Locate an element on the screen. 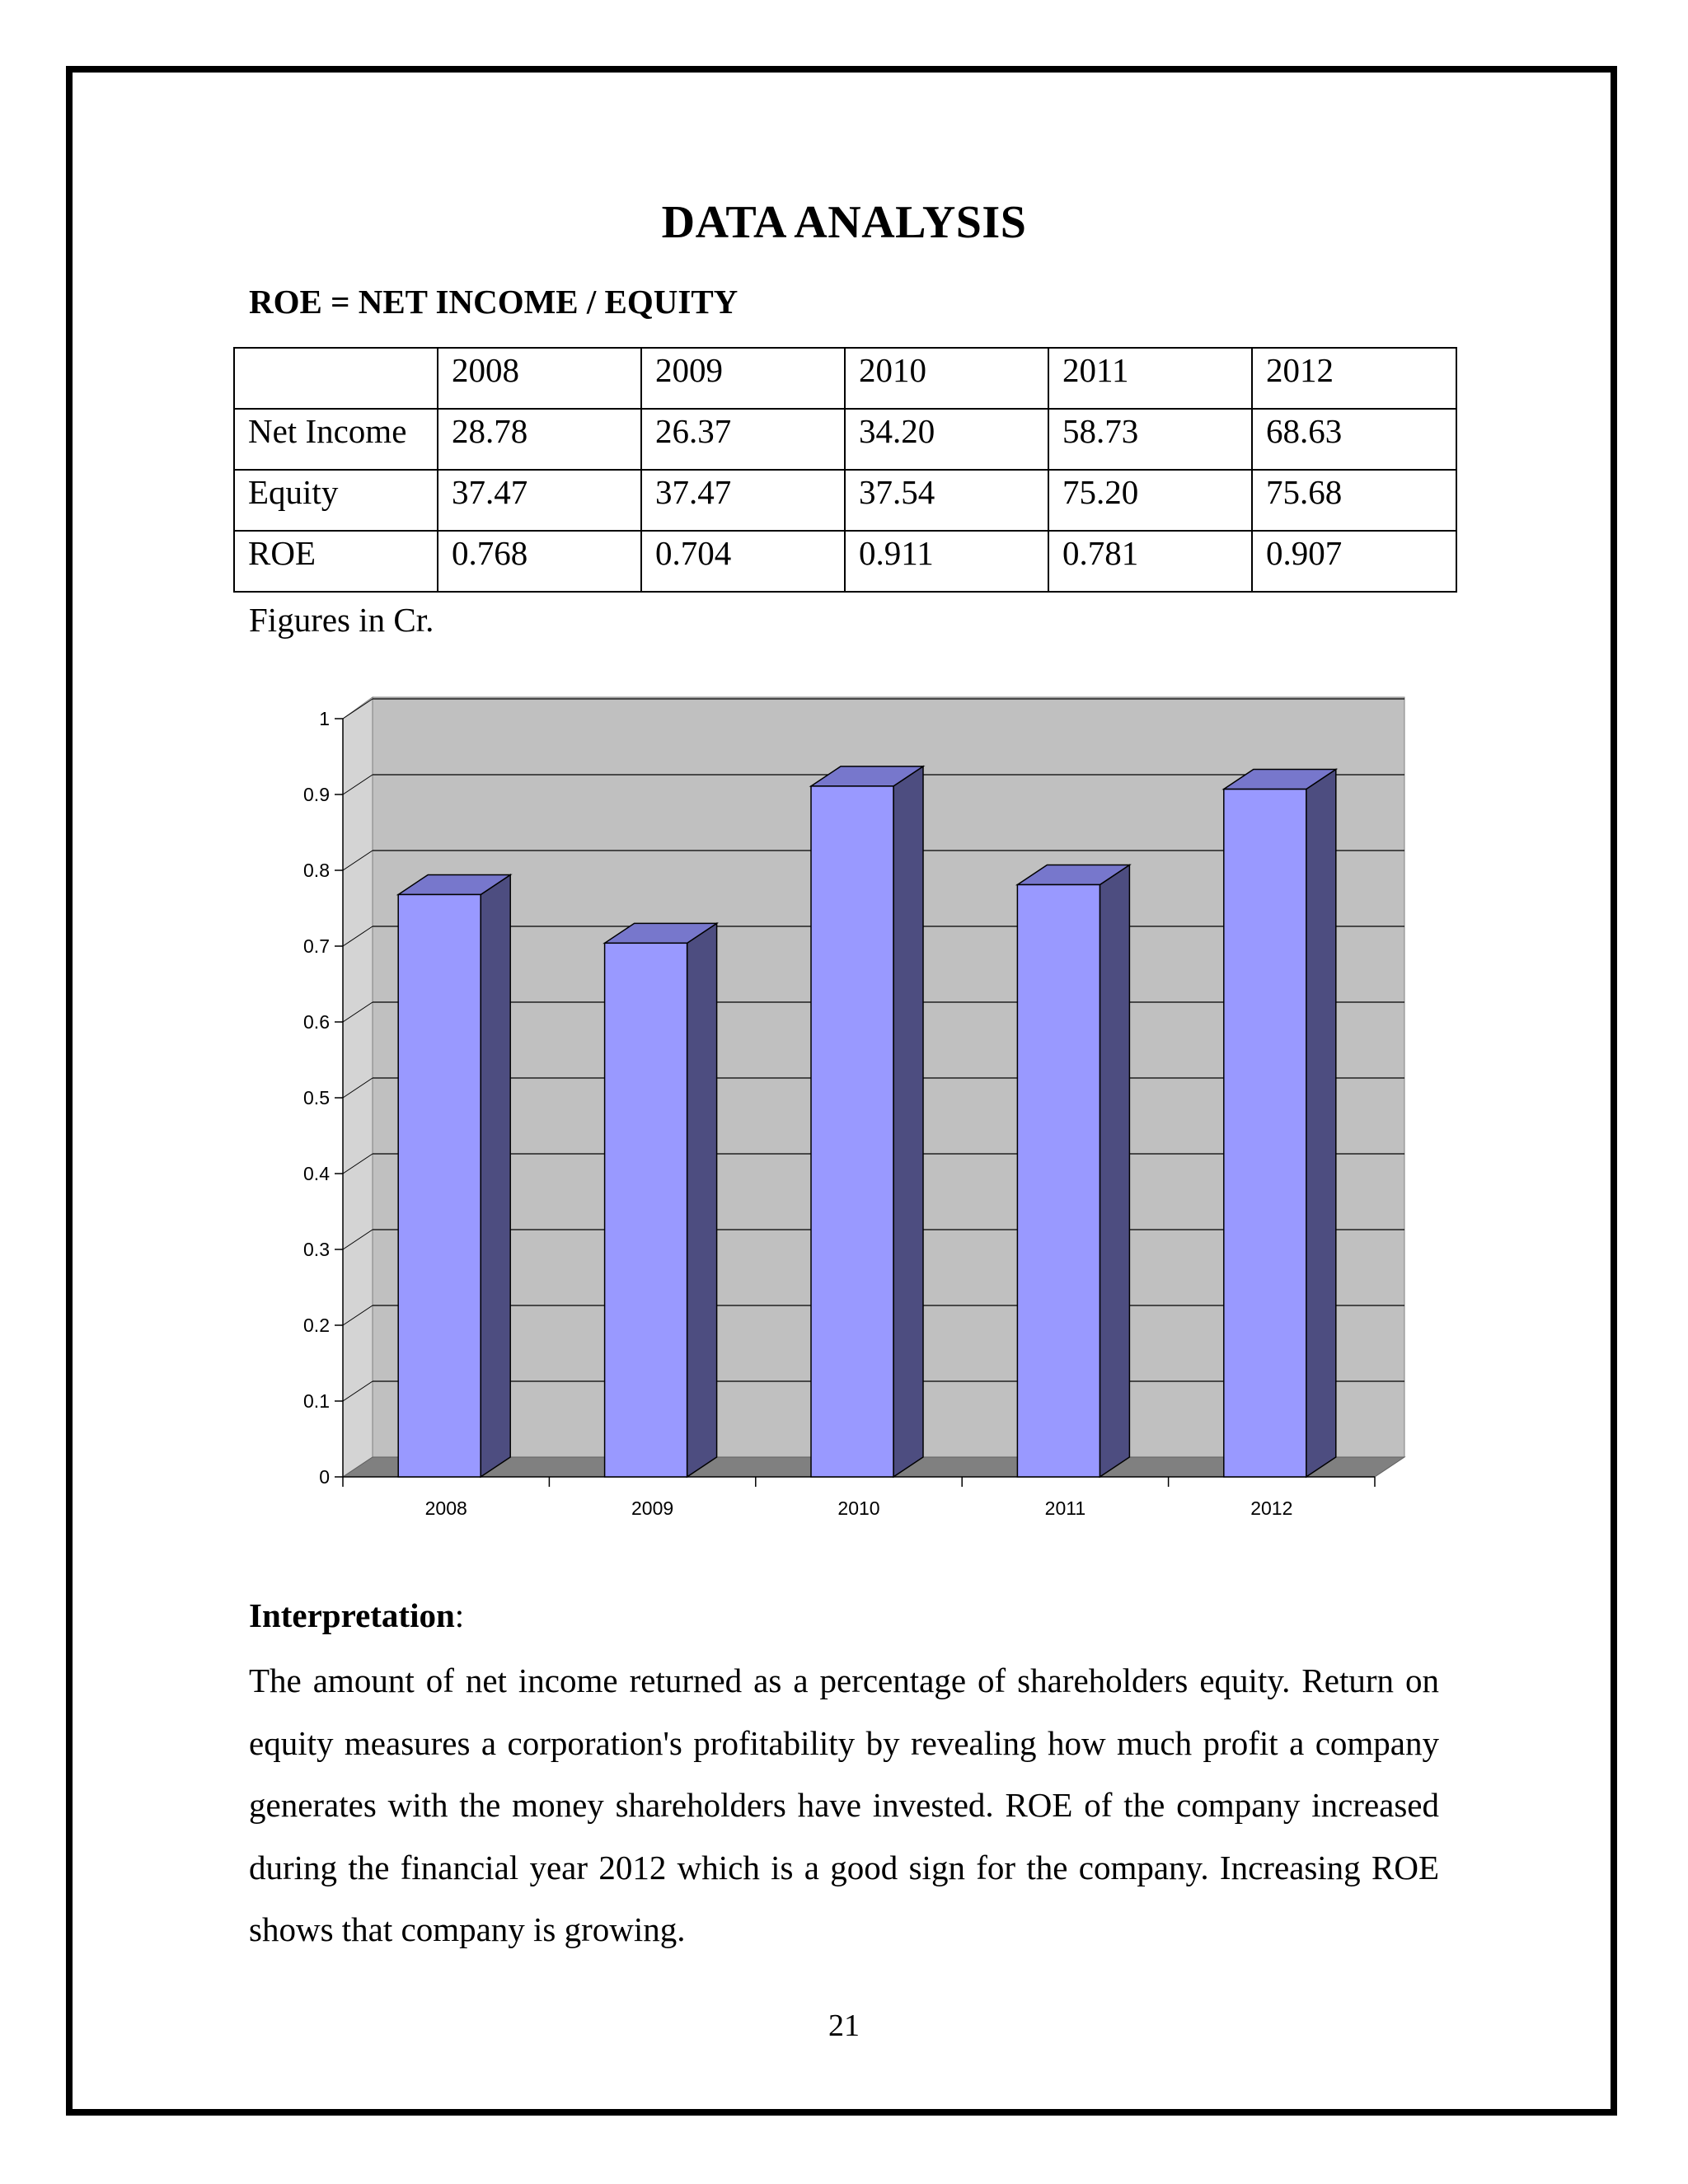  y-tick-label: 0.3 is located at coordinates (317, 1249).